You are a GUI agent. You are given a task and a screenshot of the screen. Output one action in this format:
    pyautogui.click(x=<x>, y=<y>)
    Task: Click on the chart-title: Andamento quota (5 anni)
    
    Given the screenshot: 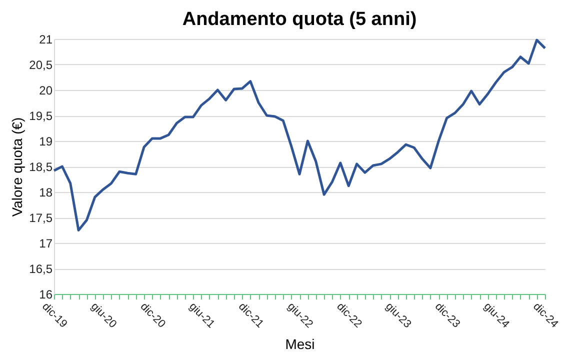 What is the action you would take?
    pyautogui.click(x=299, y=19)
    